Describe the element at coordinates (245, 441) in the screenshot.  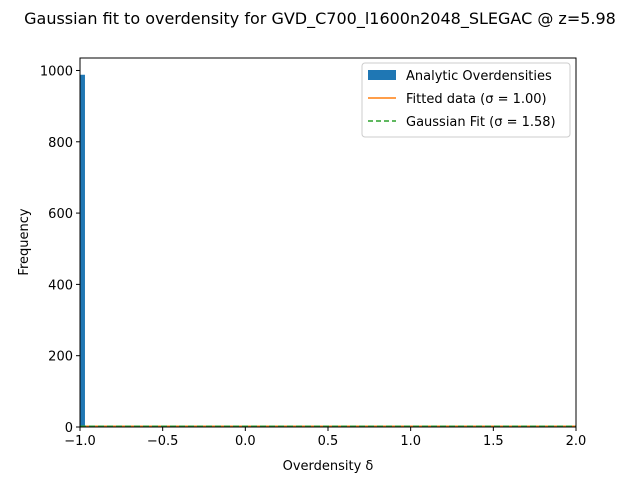
I see `x-tick-label: 0.0` at that location.